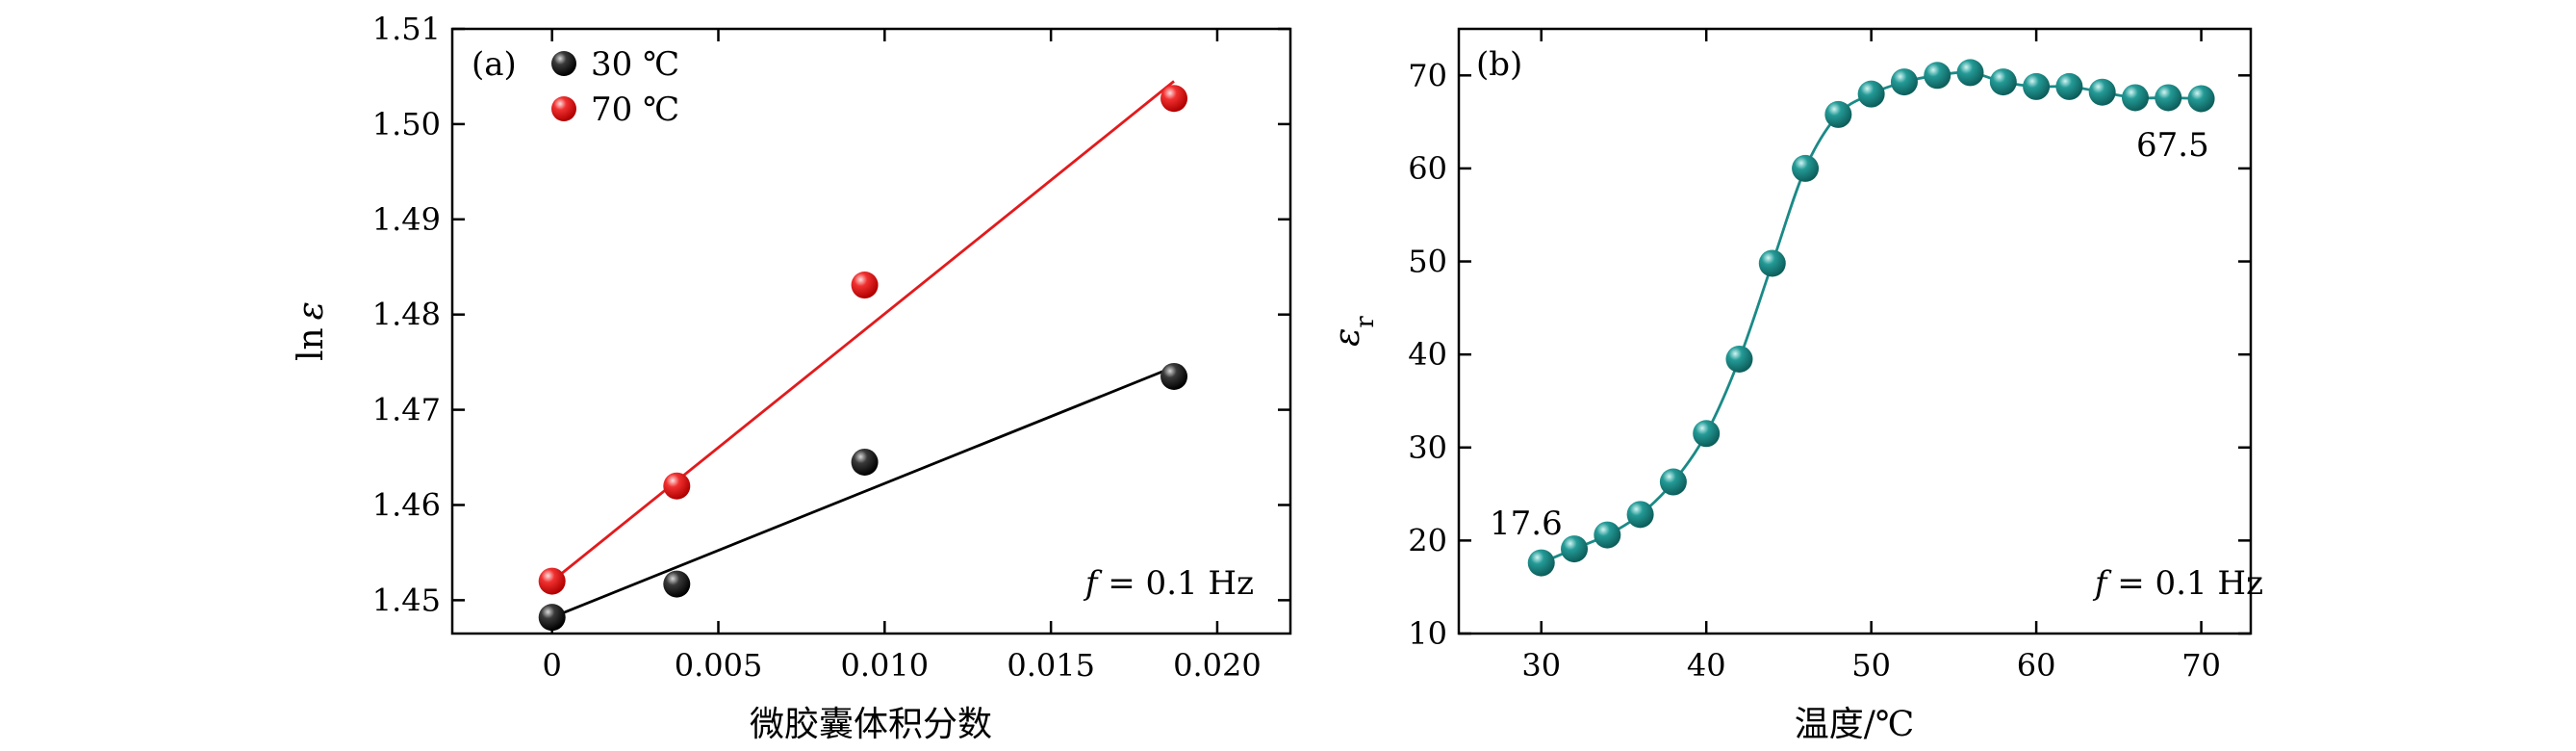  Describe the element at coordinates (2184, 583) in the screenshot. I see `freq-value-b: = 0.1 Hz` at that location.